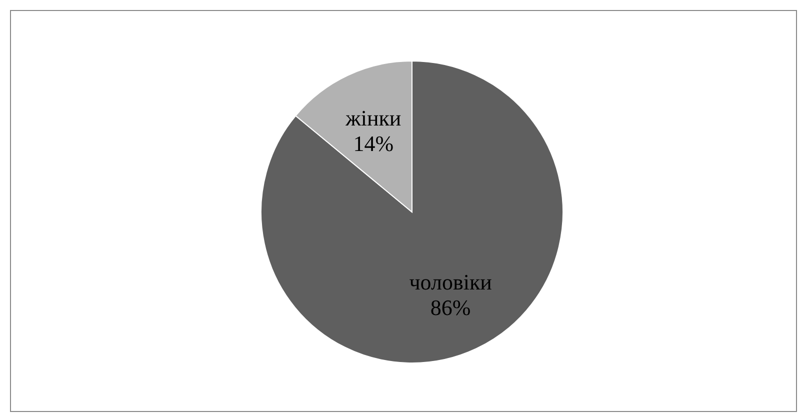 This screenshot has height=418, width=806. What do you see at coordinates (450, 307) in the screenshot?
I see `data-label: 86%` at bounding box center [450, 307].